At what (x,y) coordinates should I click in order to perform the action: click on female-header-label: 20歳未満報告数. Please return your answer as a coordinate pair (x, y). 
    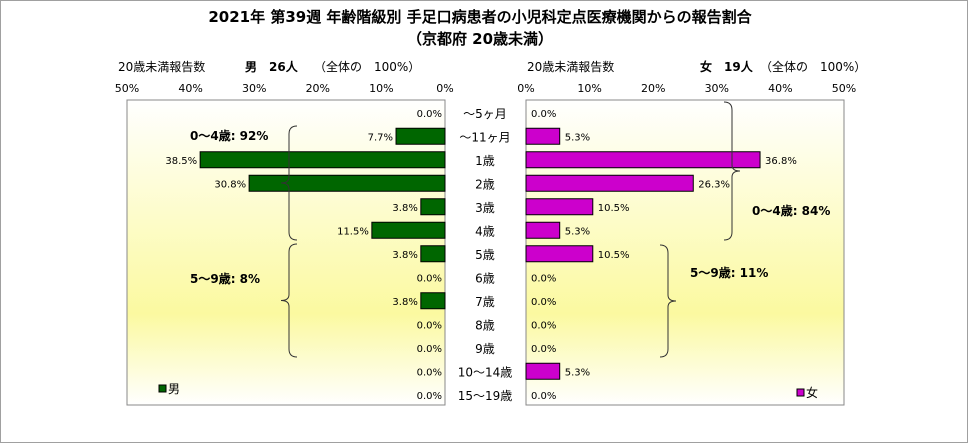
    Looking at the image, I should click on (570, 66).